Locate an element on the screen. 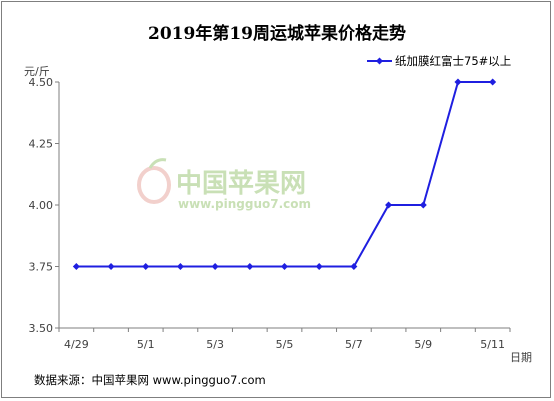 Image resolution: width=554 pixels, height=401 pixels. x-tick-label: 5/9 is located at coordinates (423, 344).